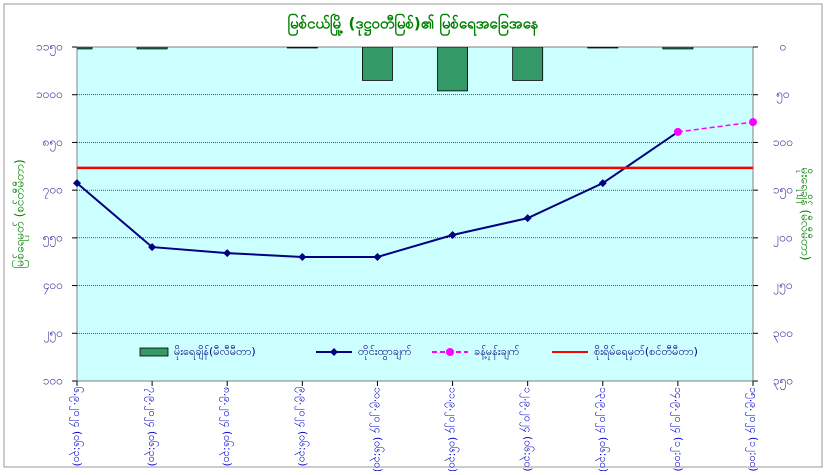  I want to click on legend-label: စိုးရိမ်ရေမှတ်(စင်တီမီတာ), so click(646, 352).